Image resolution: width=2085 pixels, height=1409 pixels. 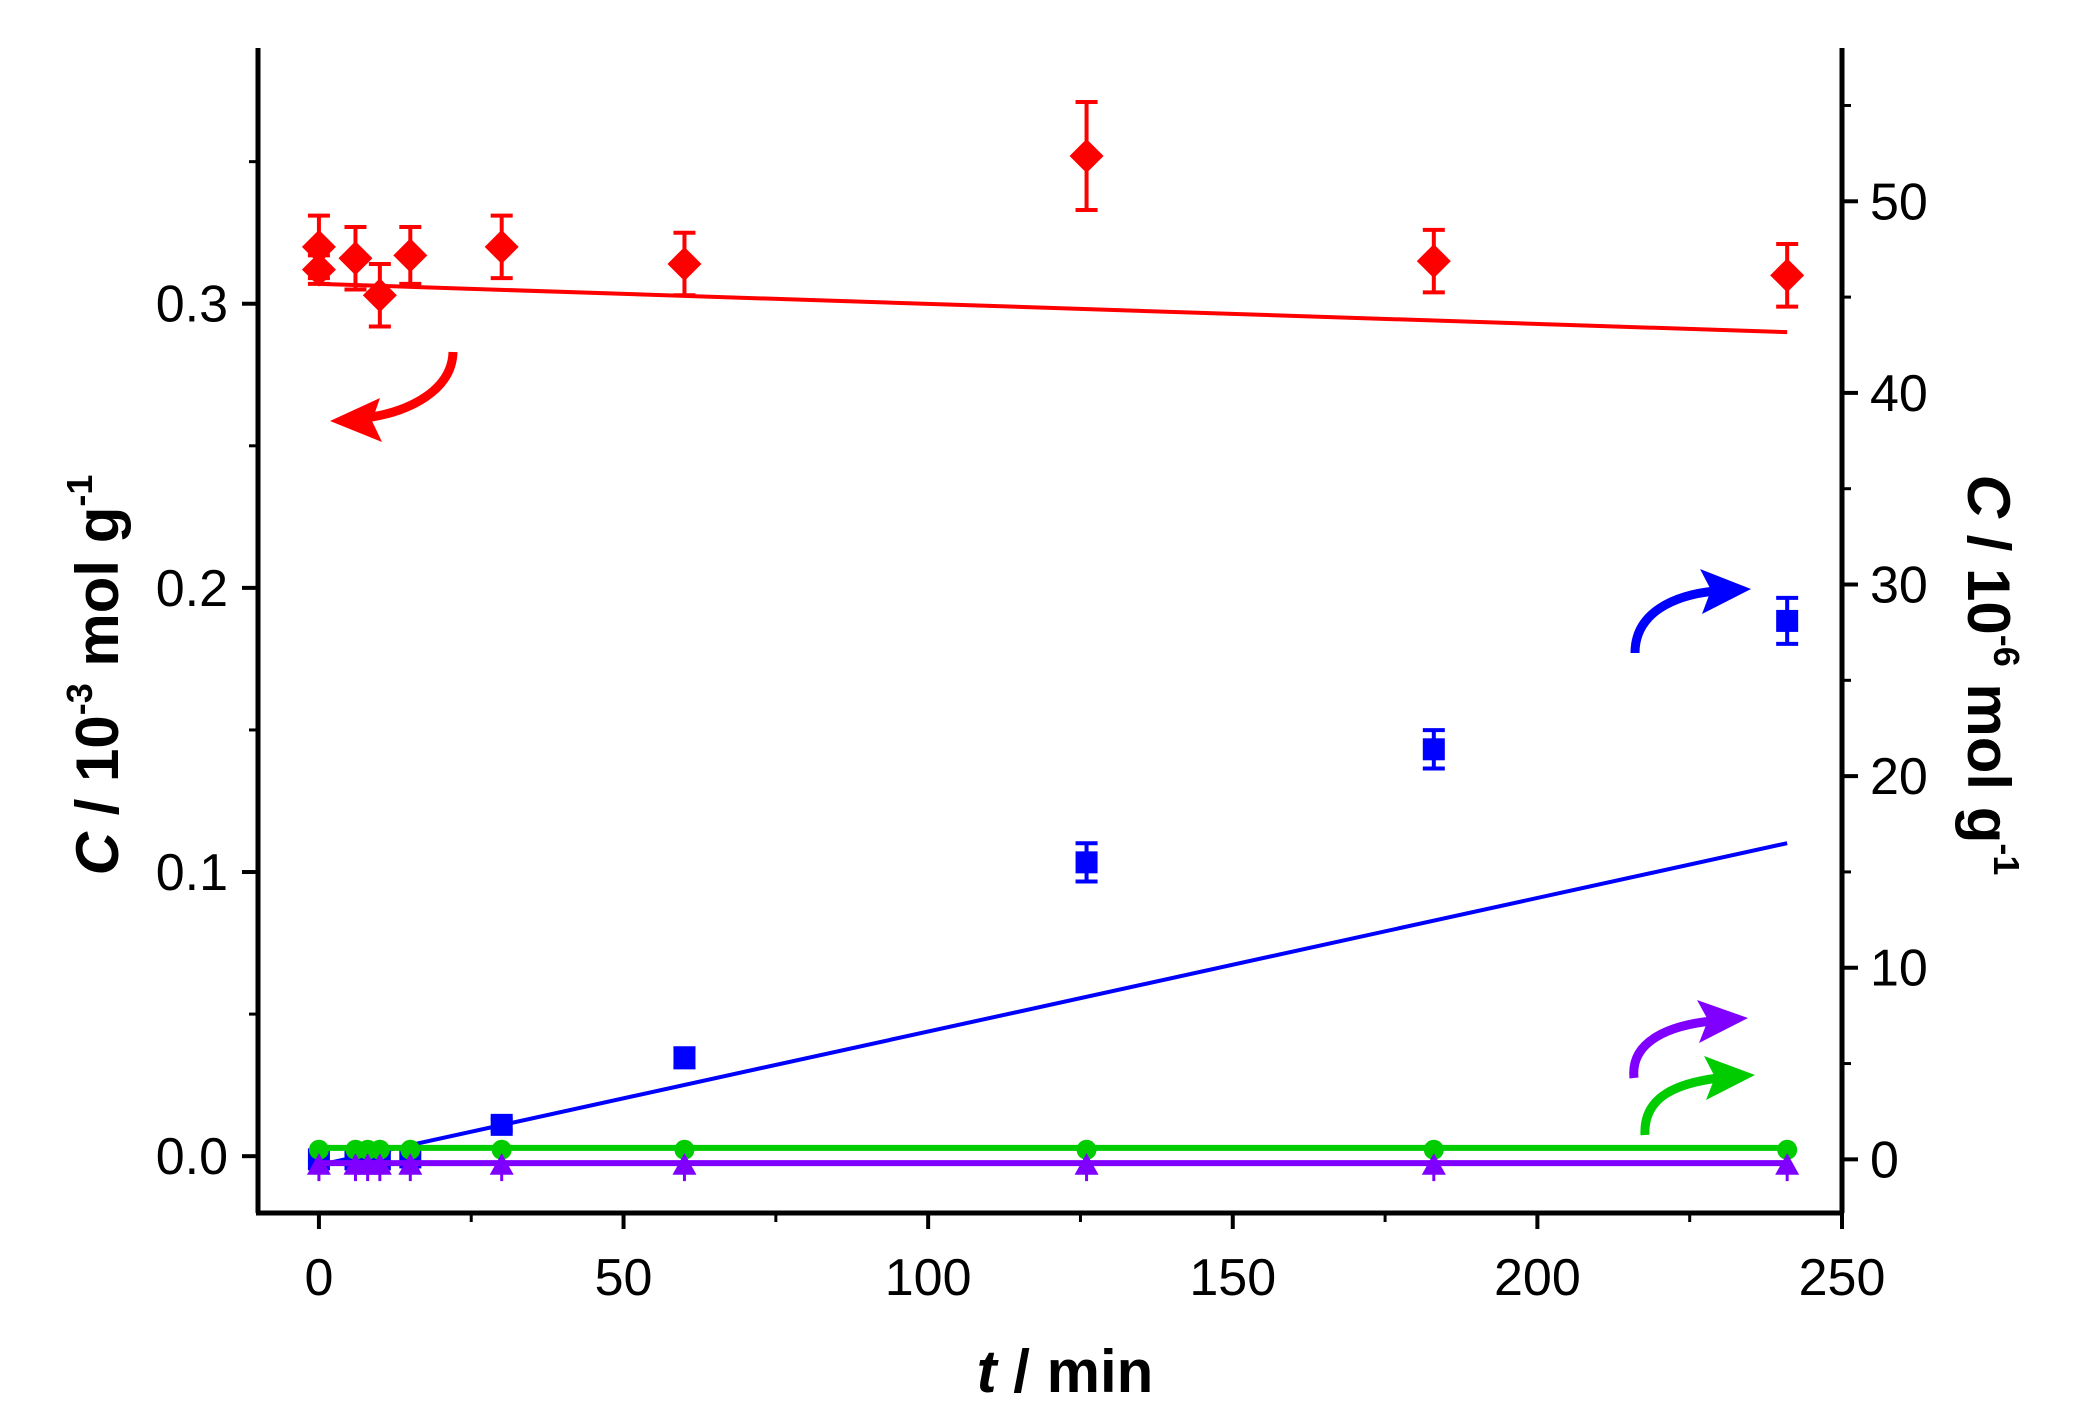 What do you see at coordinates (1053, 308) in the screenshot?
I see `fit-line` at bounding box center [1053, 308].